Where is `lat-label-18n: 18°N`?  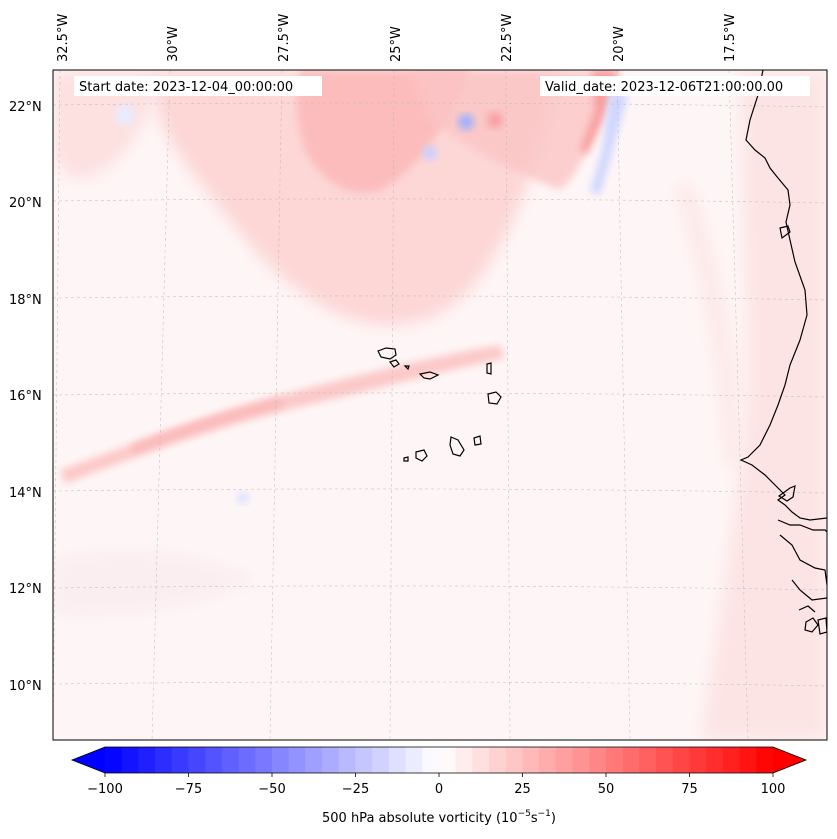
lat-label-18n: 18°N is located at coordinates (25, 300).